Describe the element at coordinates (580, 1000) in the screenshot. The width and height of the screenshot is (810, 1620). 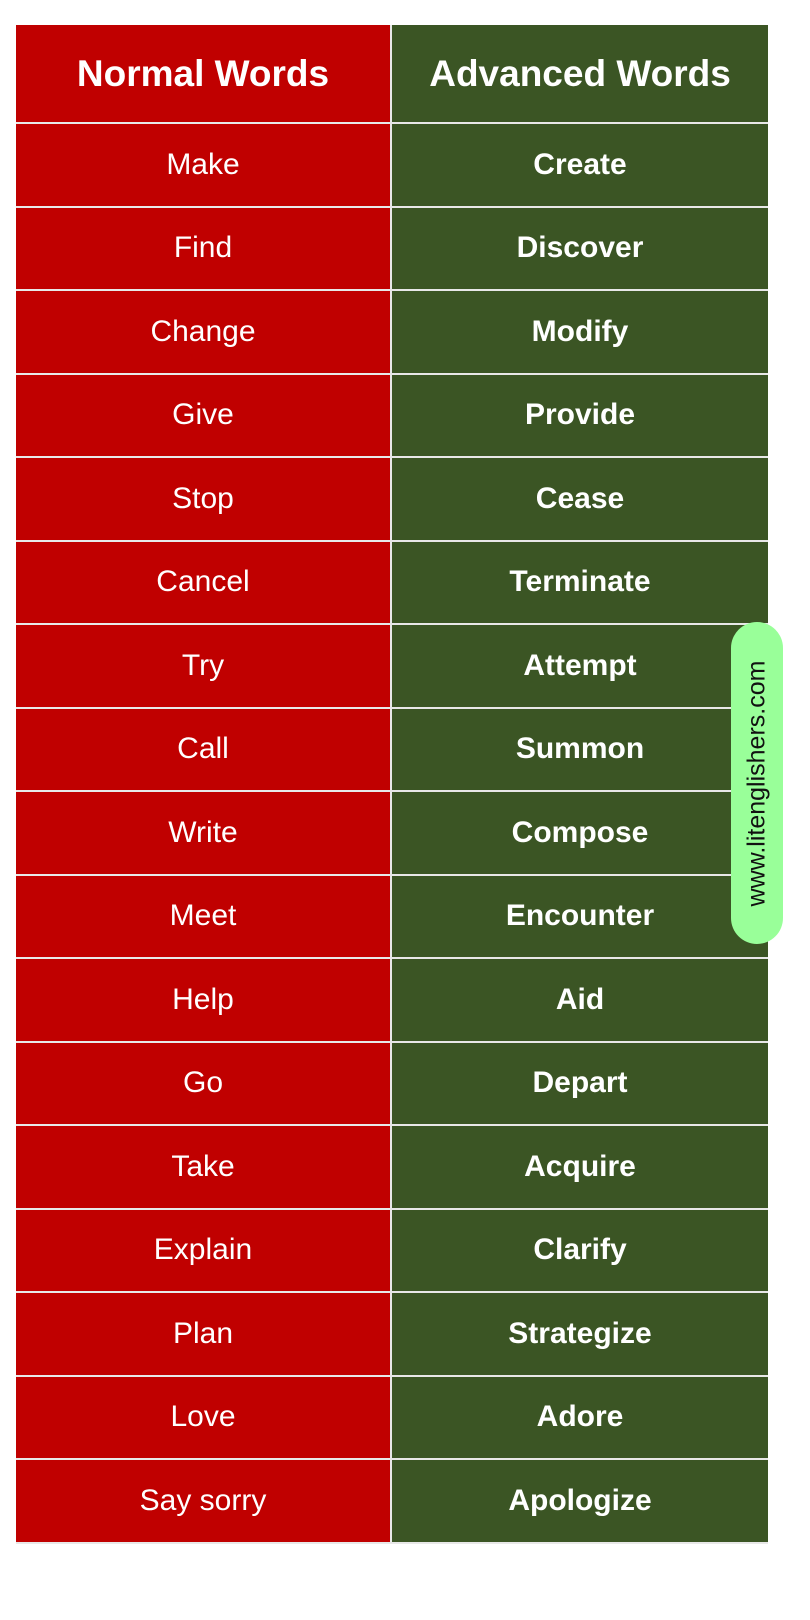
I see `advanced-word-cell: Aid` at that location.